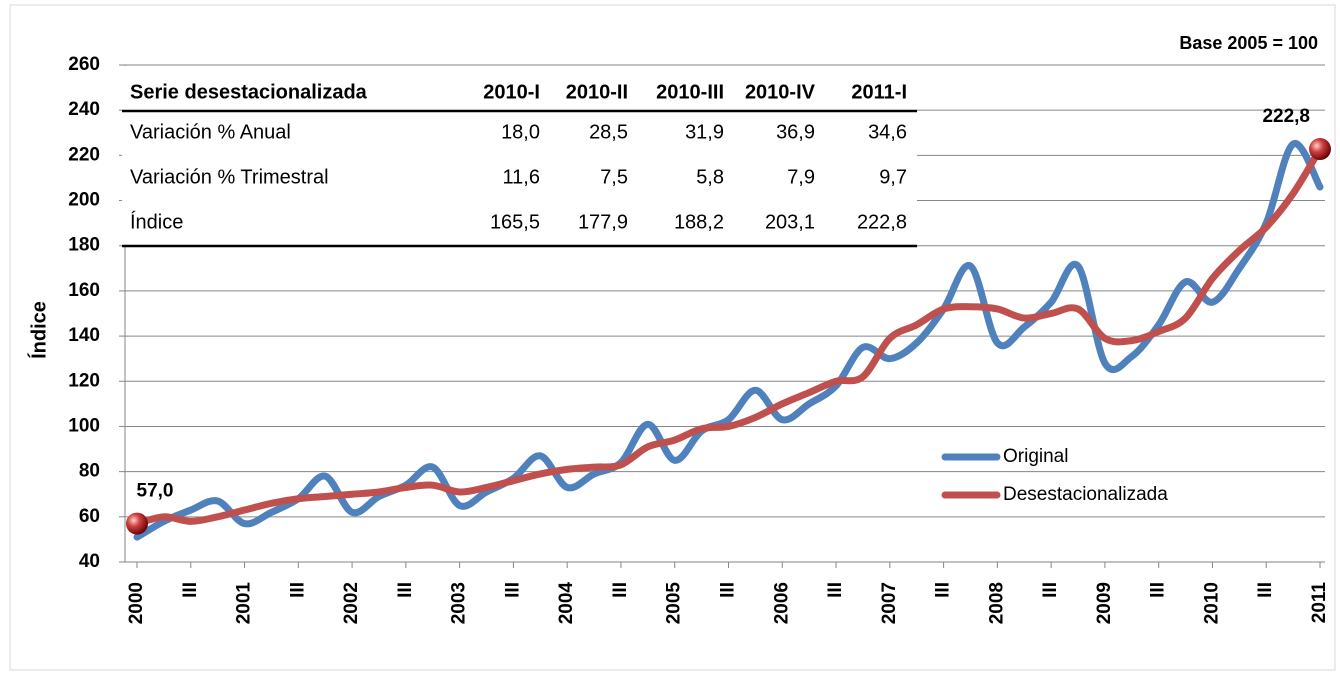 The height and width of the screenshot is (677, 1340). I want to click on table-cell: 9,7, so click(893, 177).